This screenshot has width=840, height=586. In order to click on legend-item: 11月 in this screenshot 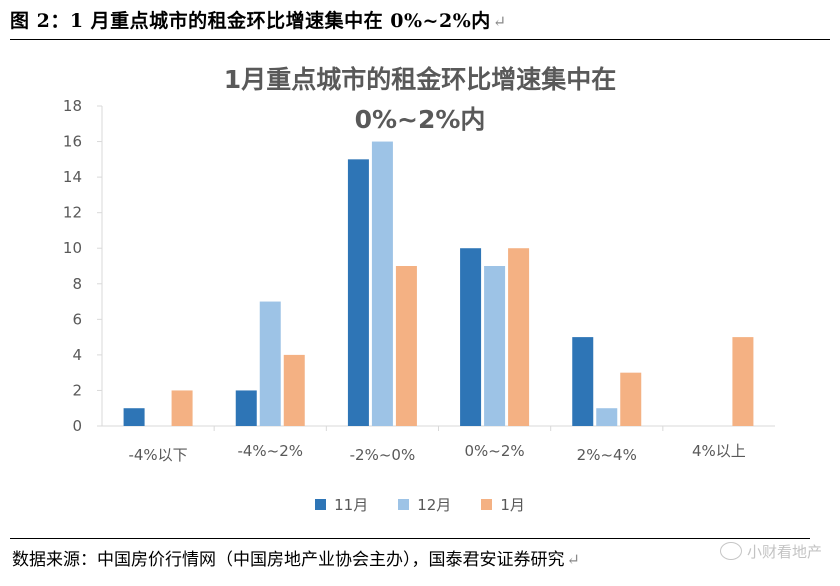, I will do `click(341, 504)`.